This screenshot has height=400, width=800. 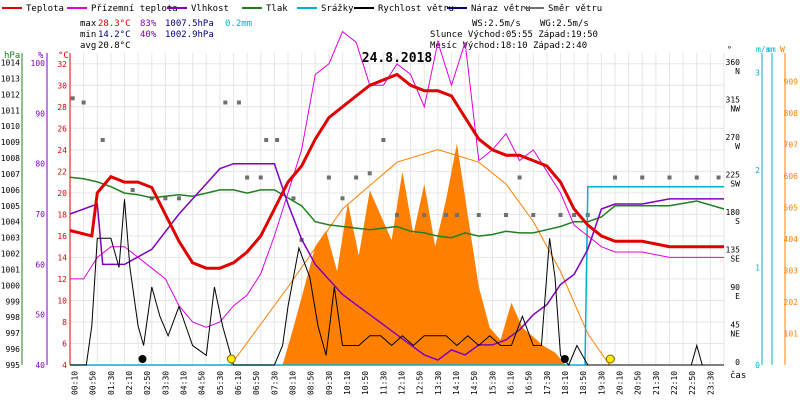 I want to click on tick-time-1: 00:50, so click(x=93, y=383).